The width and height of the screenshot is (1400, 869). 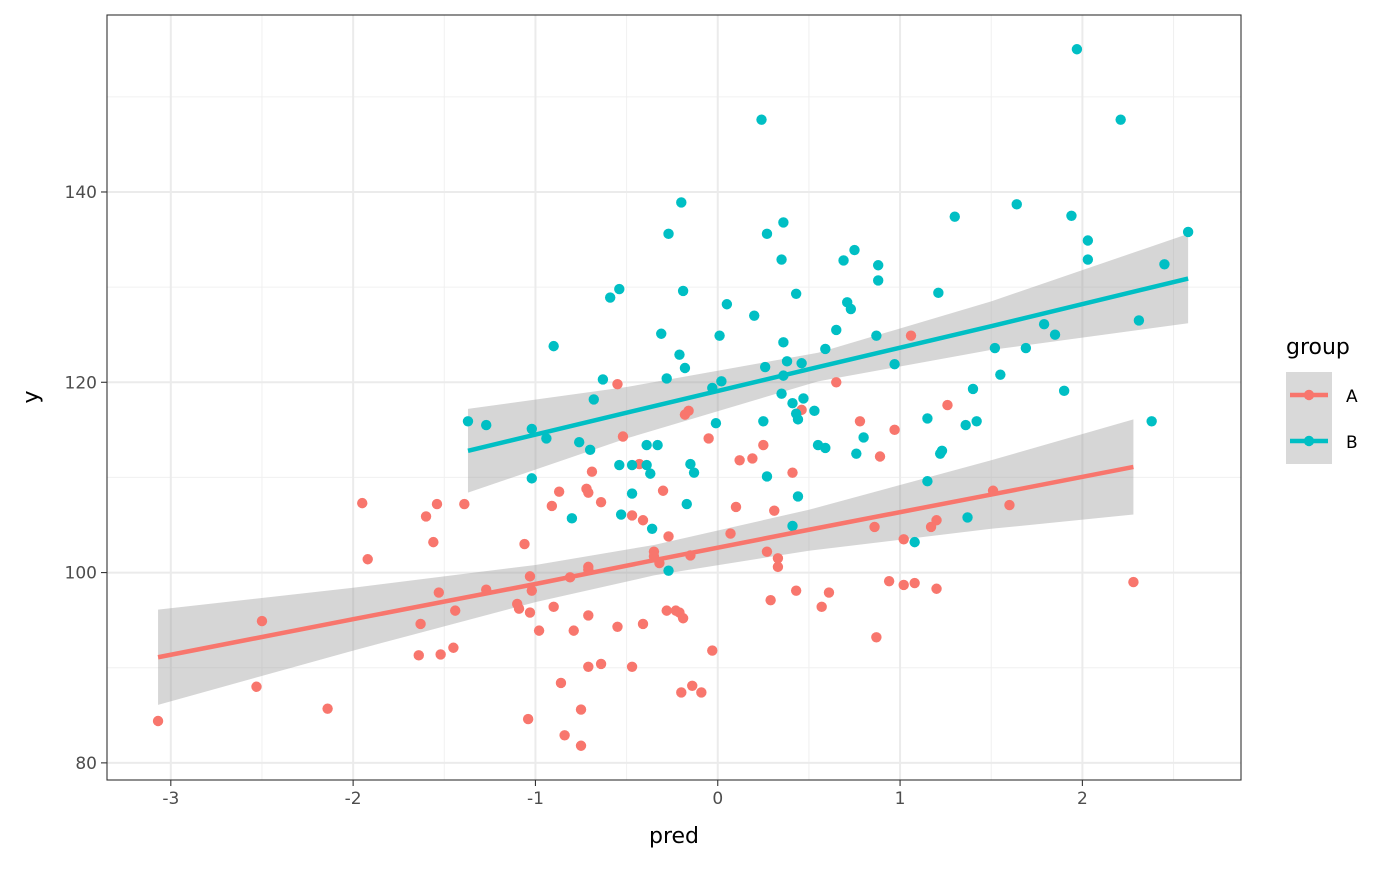 What do you see at coordinates (535, 799) in the screenshot?
I see `x-tick-label: -1` at bounding box center [535, 799].